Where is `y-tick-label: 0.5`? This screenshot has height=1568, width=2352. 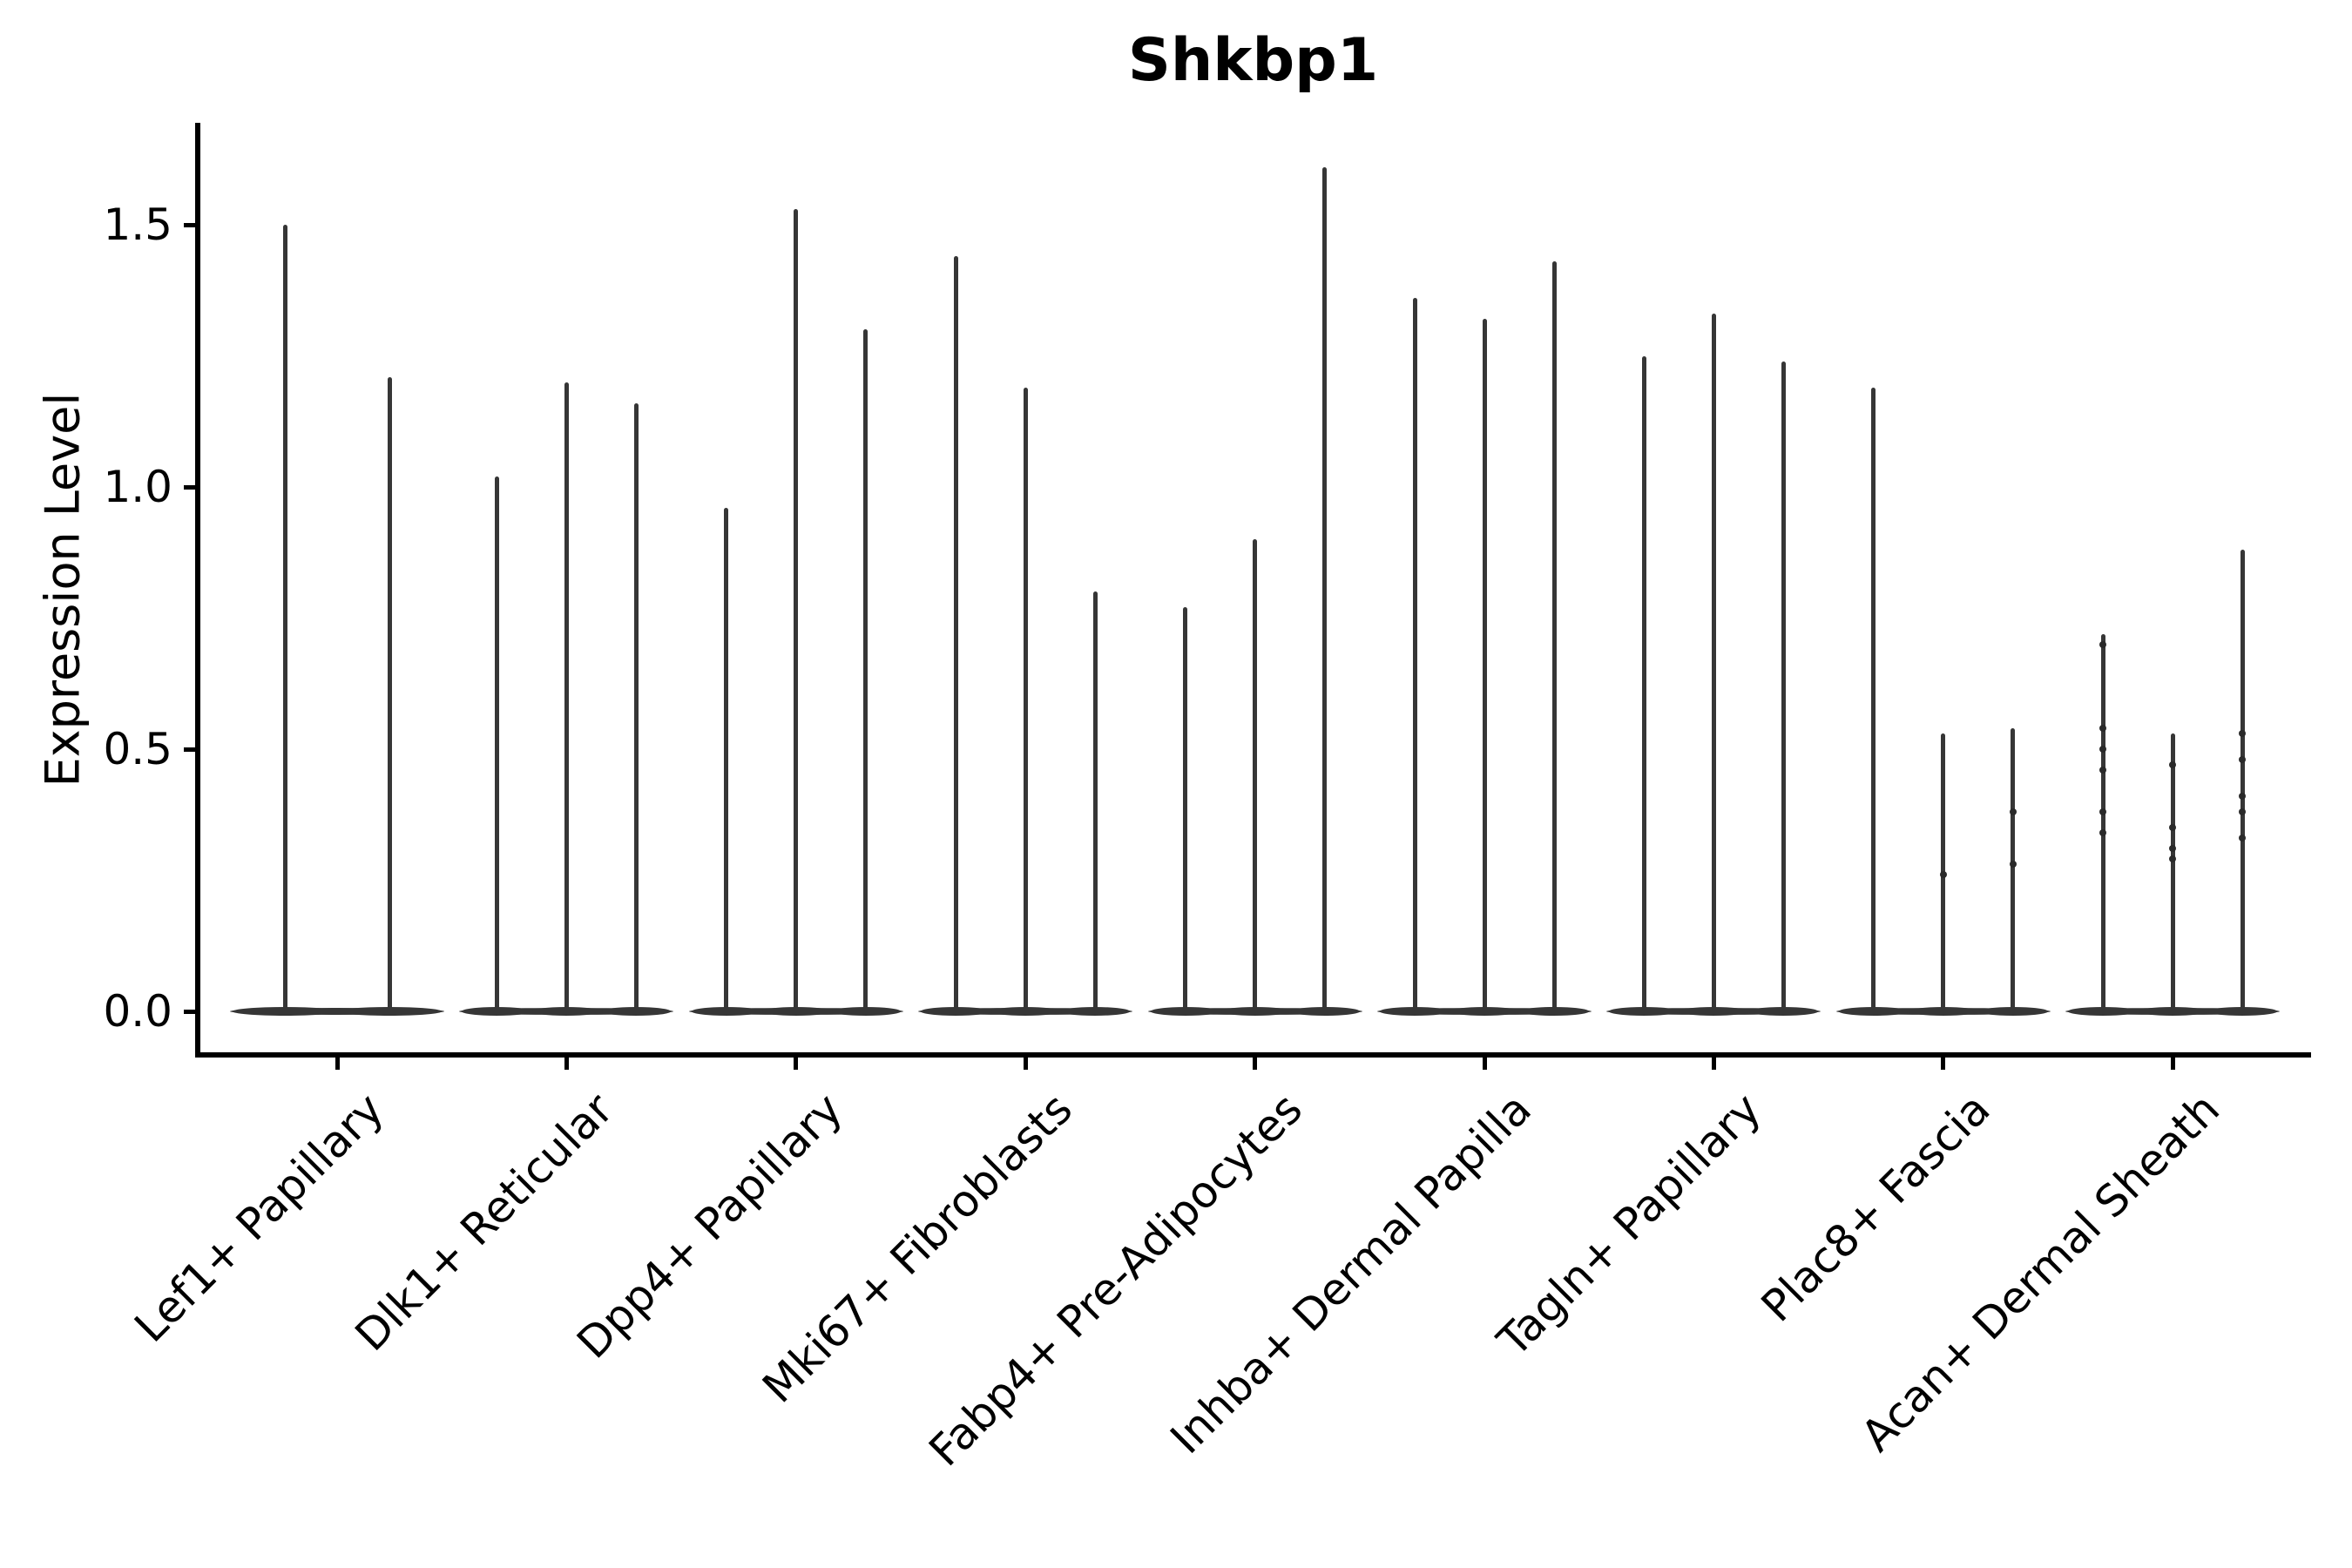 y-tick-label: 0.5 is located at coordinates (137, 749).